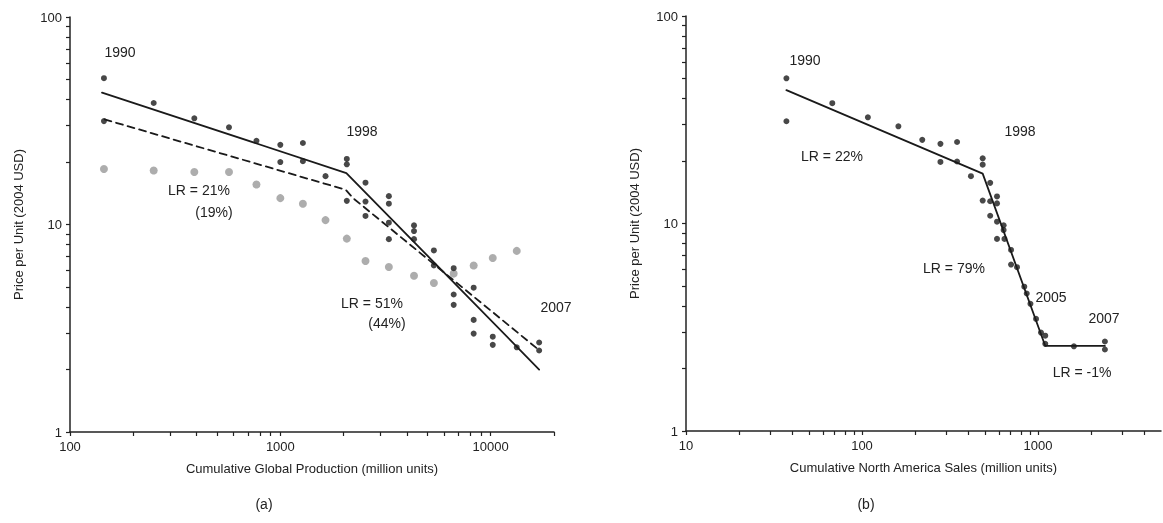 The image size is (1163, 523). Describe the element at coordinates (312, 468) in the screenshot. I see `x-axis-title: Cumulative Global Production (million units)` at that location.